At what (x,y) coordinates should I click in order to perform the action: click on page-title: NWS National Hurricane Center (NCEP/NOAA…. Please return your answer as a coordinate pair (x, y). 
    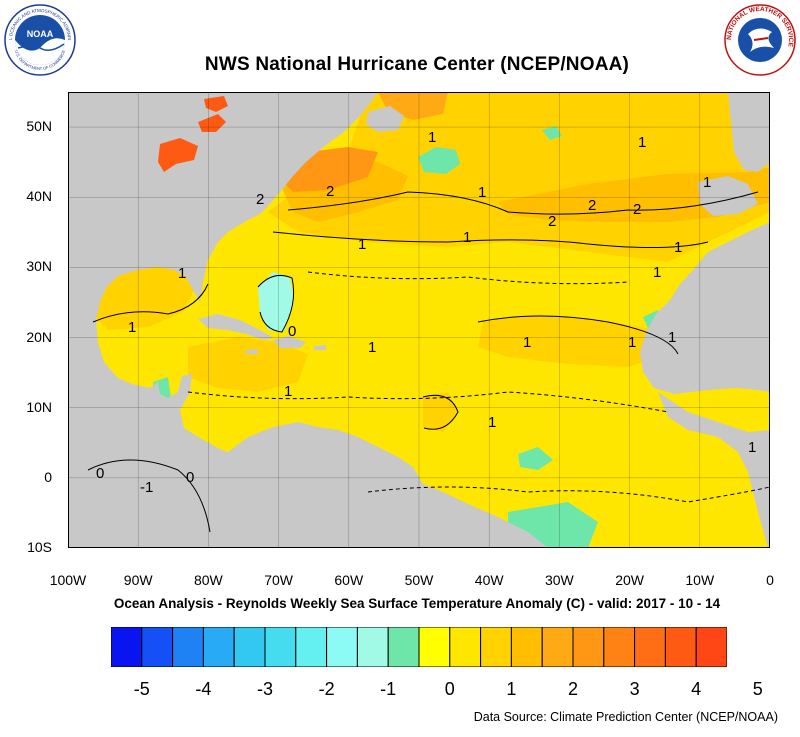
    Looking at the image, I should click on (417, 64).